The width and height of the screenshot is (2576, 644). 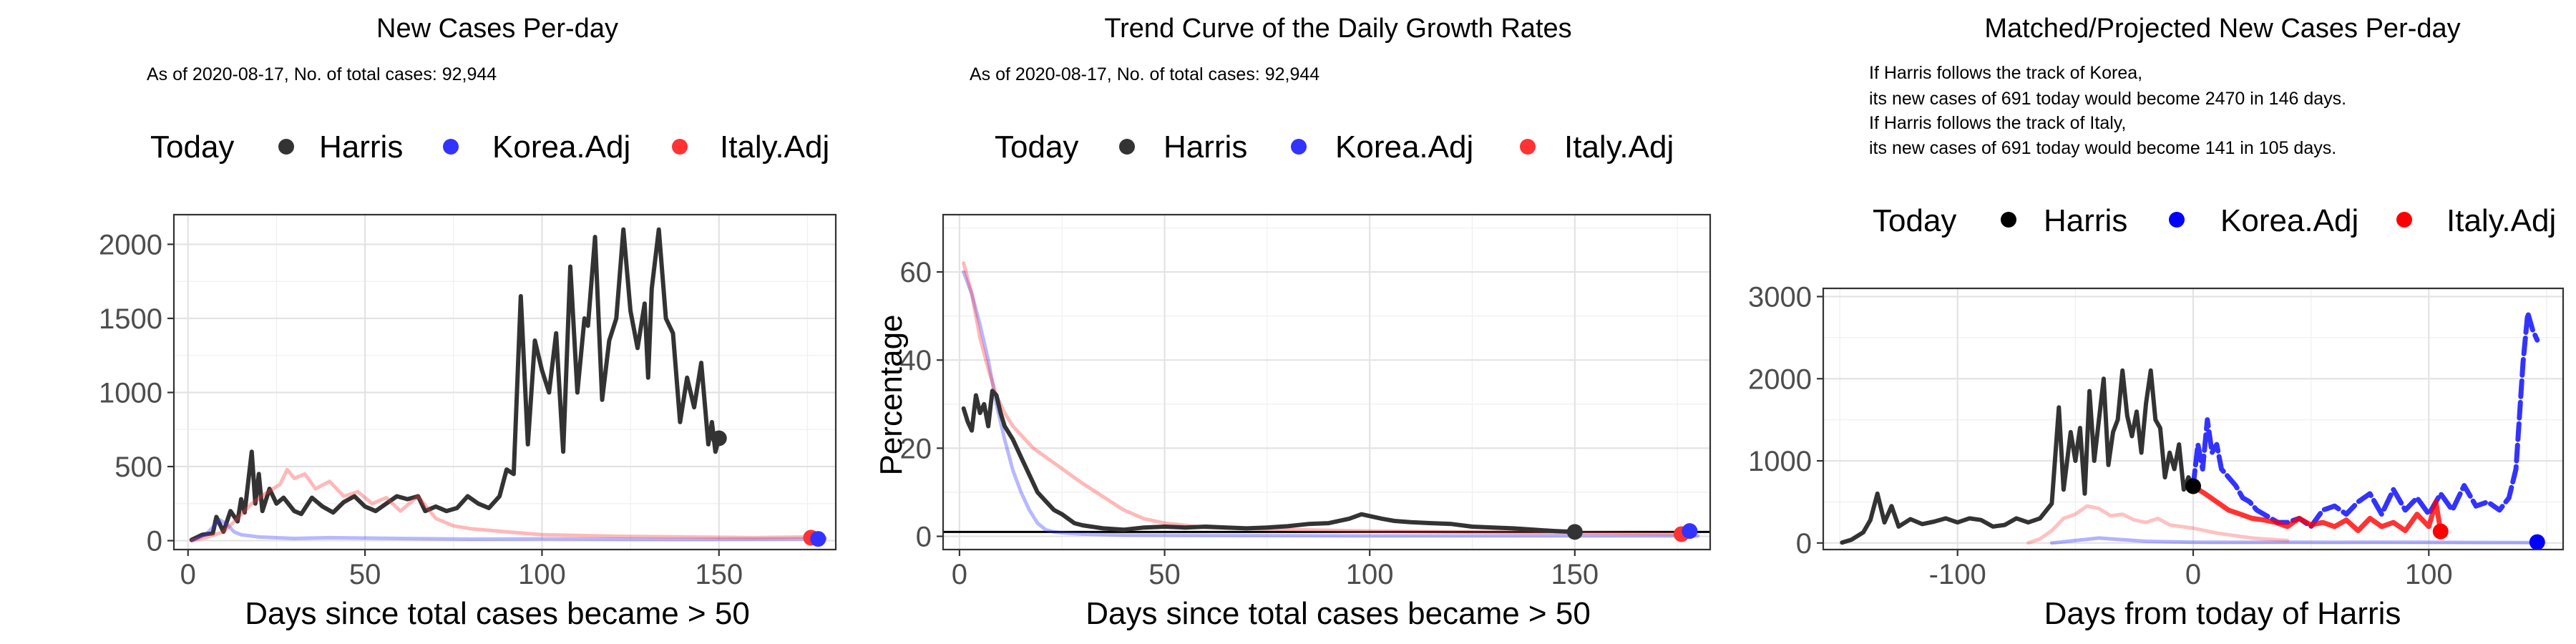 I want to click on panel1-legend-harris: Harris, so click(x=361, y=147).